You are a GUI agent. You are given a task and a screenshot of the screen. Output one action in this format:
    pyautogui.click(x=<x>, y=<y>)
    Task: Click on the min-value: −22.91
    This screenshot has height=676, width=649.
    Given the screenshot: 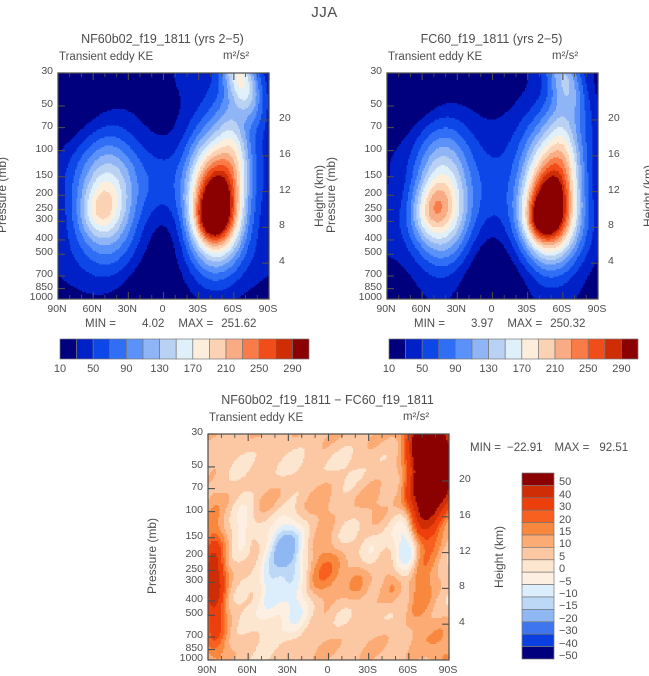 What is the action you would take?
    pyautogui.click(x=525, y=448)
    